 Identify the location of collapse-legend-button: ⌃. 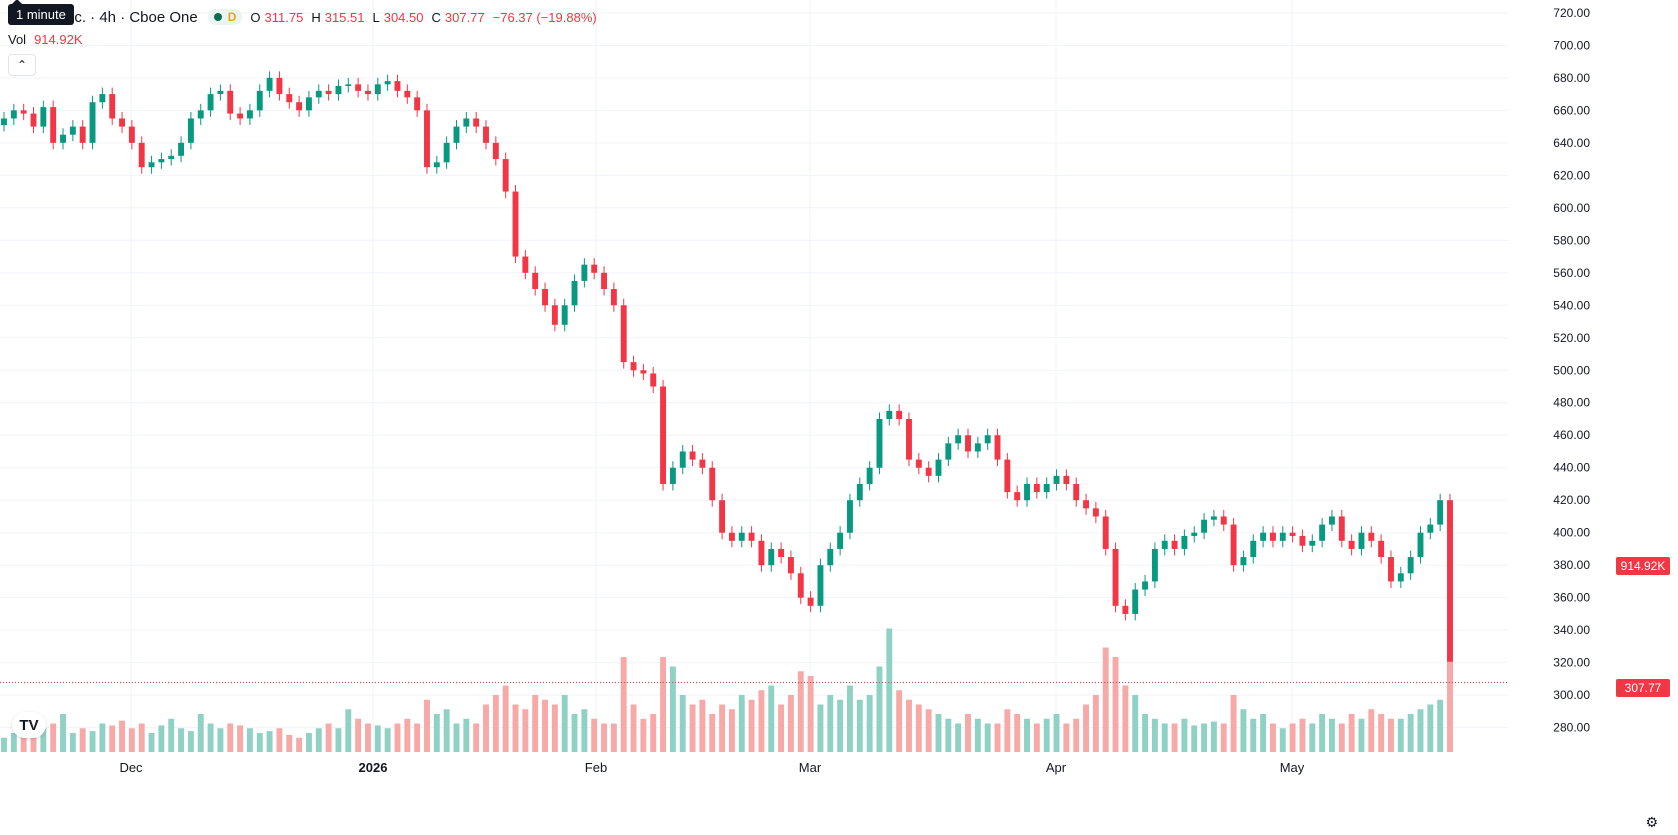
(22, 65).